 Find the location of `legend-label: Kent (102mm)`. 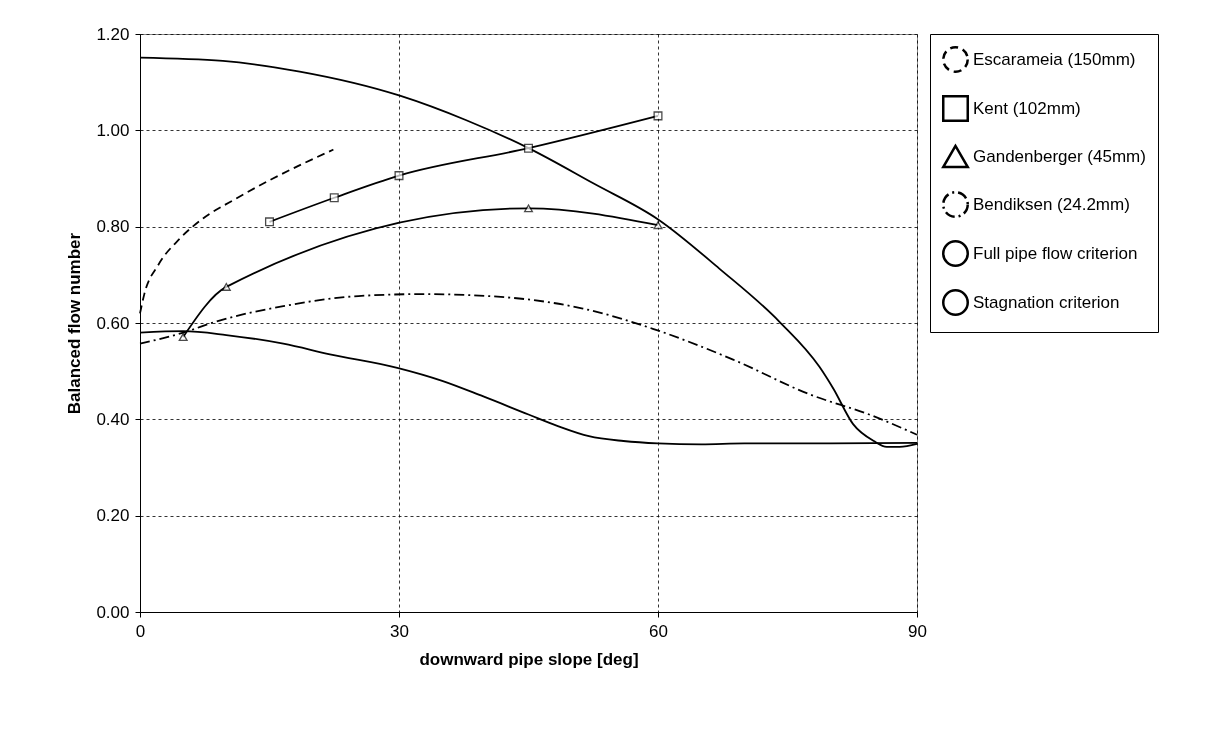

legend-label: Kent (102mm) is located at coordinates (1027, 108).